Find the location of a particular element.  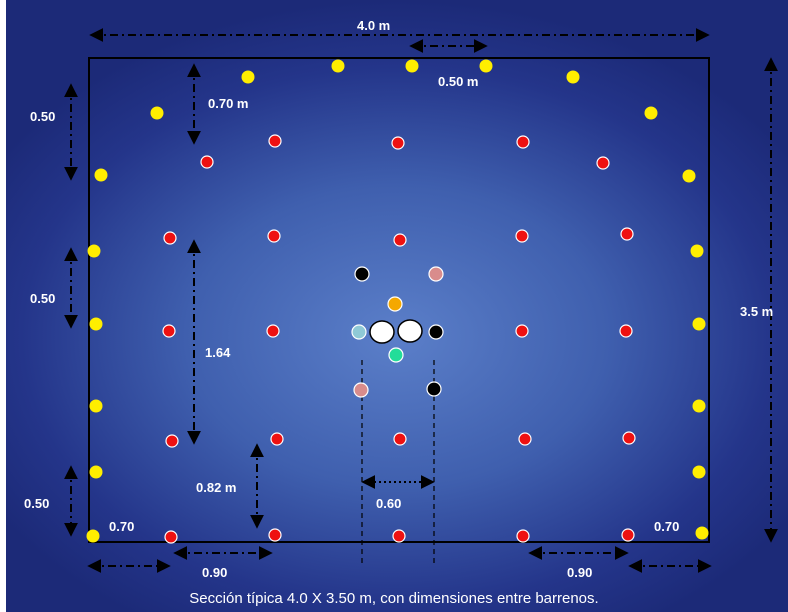

left-spacing-top-label: 0.50 is located at coordinates (43, 116).